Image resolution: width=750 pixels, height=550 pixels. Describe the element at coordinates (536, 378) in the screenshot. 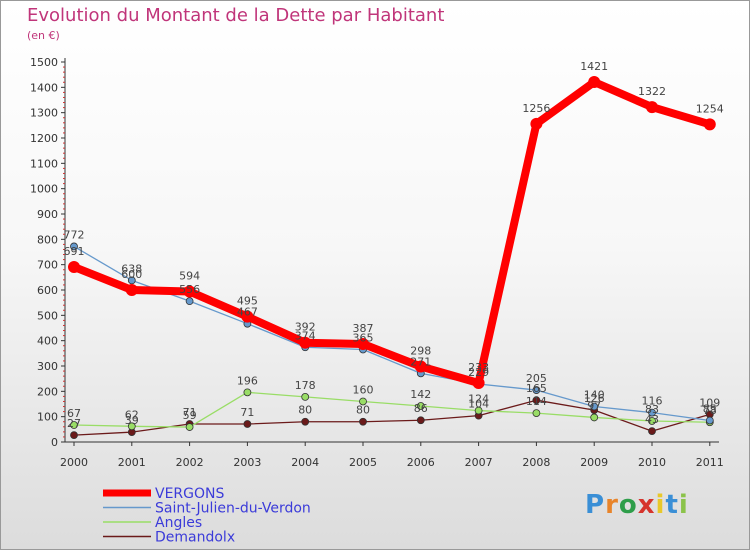

I see `data-label: 205` at that location.